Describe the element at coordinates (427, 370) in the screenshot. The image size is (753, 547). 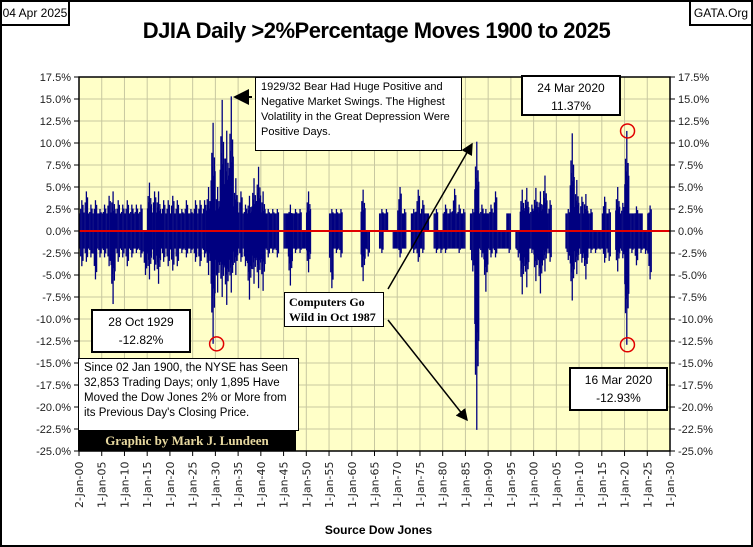
I see `arrow-1987-down` at that location.